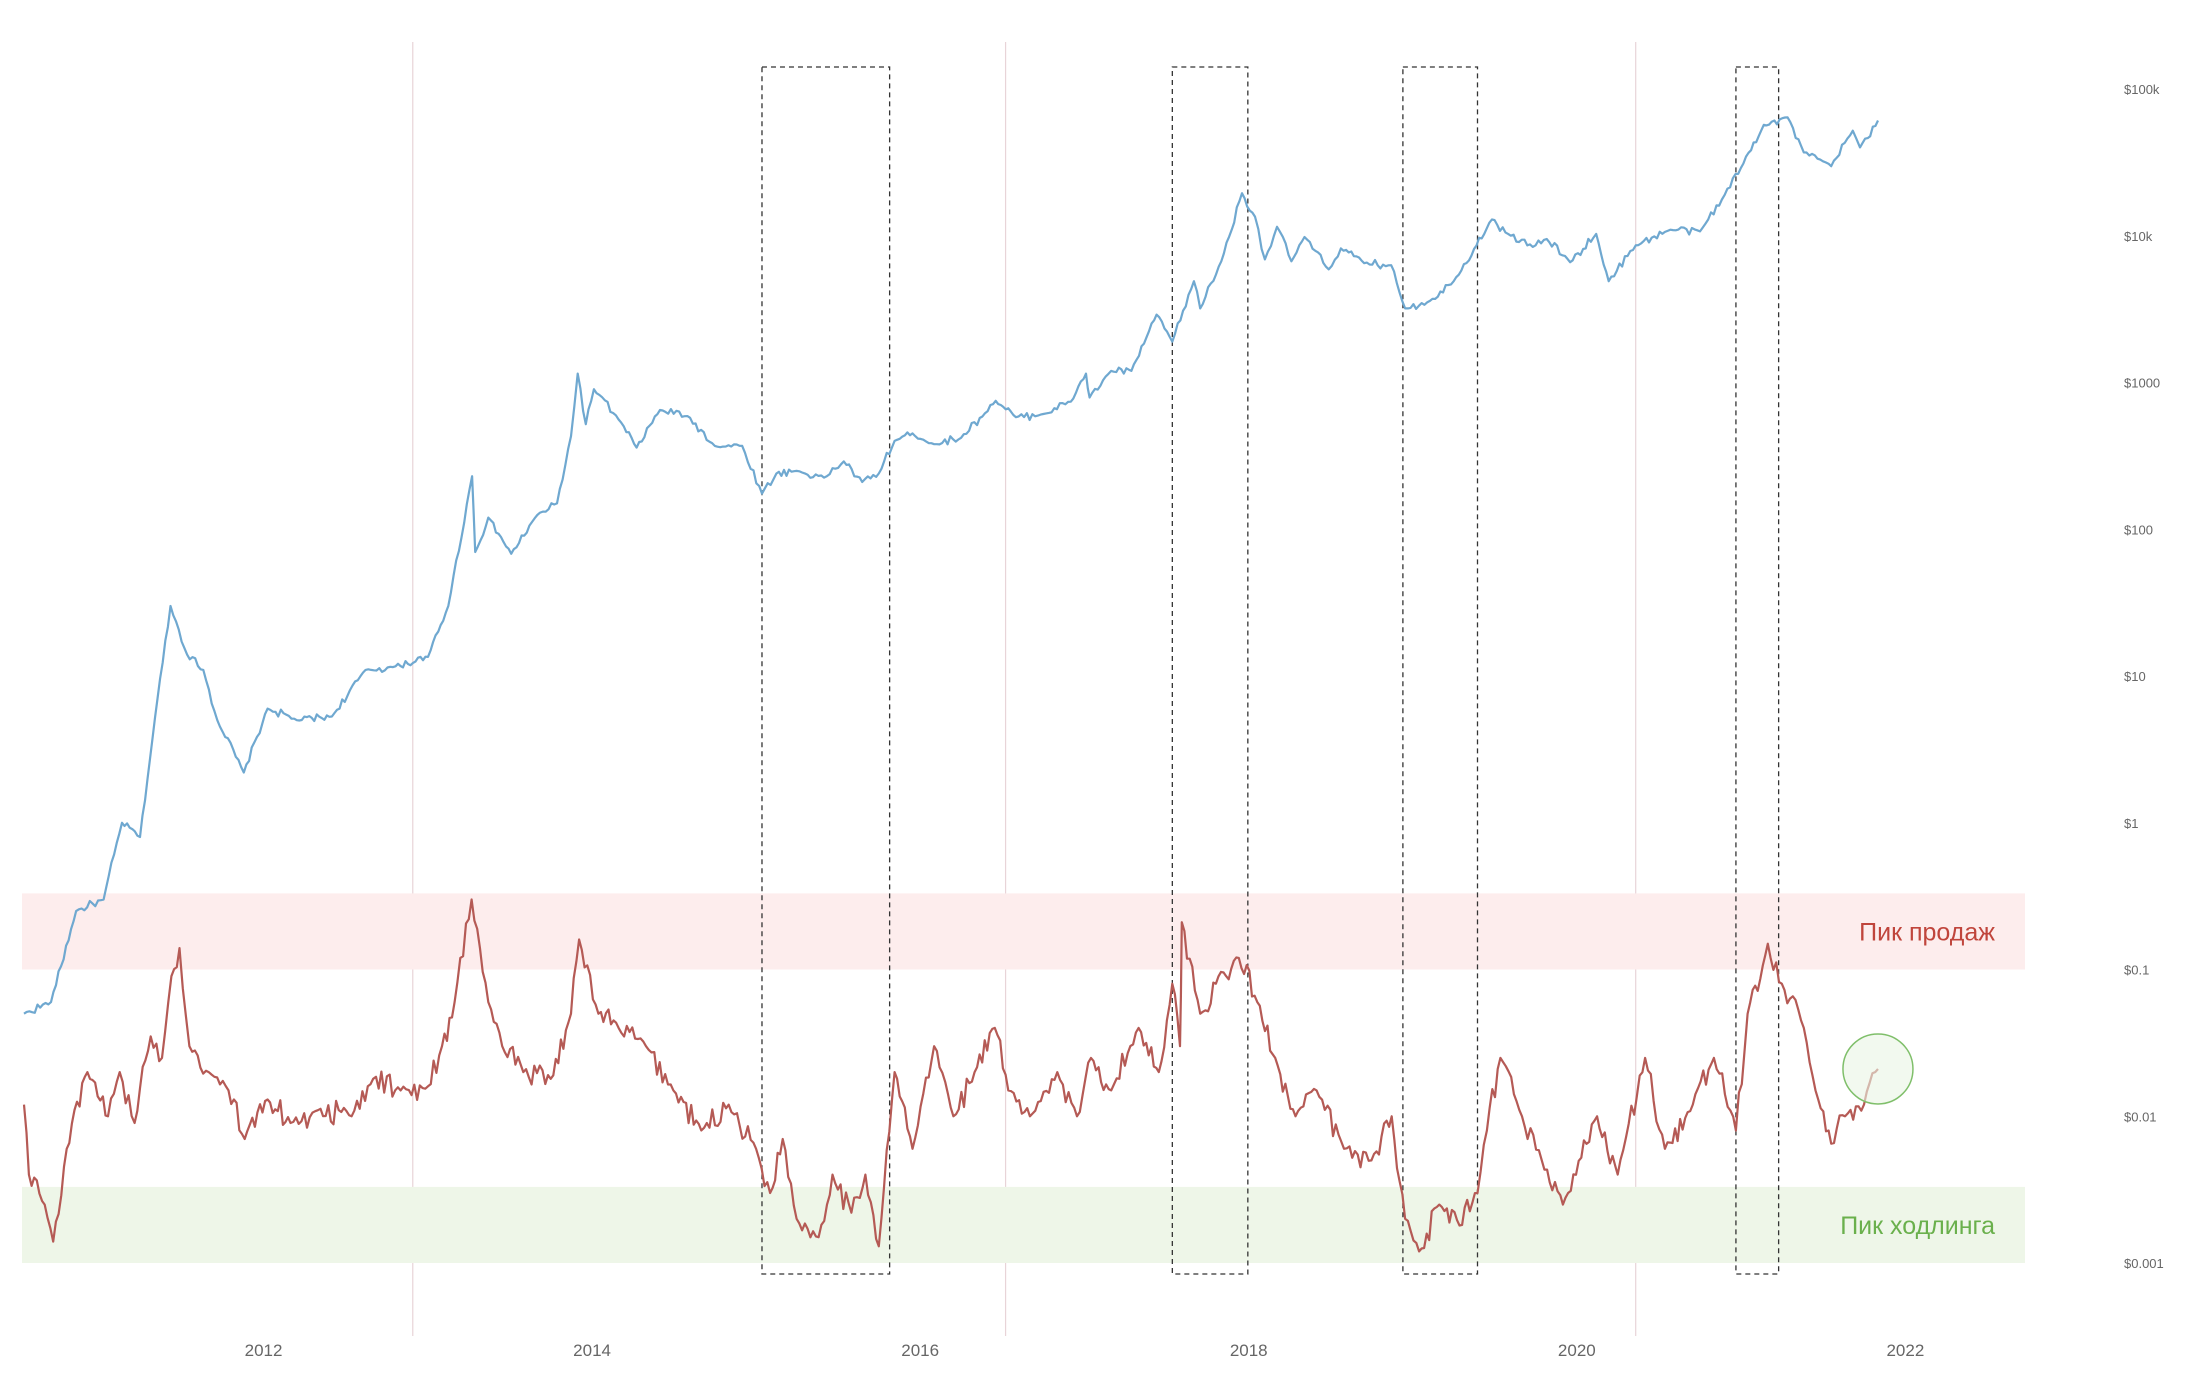 This screenshot has width=2188, height=1389. Describe the element at coordinates (1927, 932) in the screenshot. I see `sell-peak-zone-label: Пик продаж` at that location.